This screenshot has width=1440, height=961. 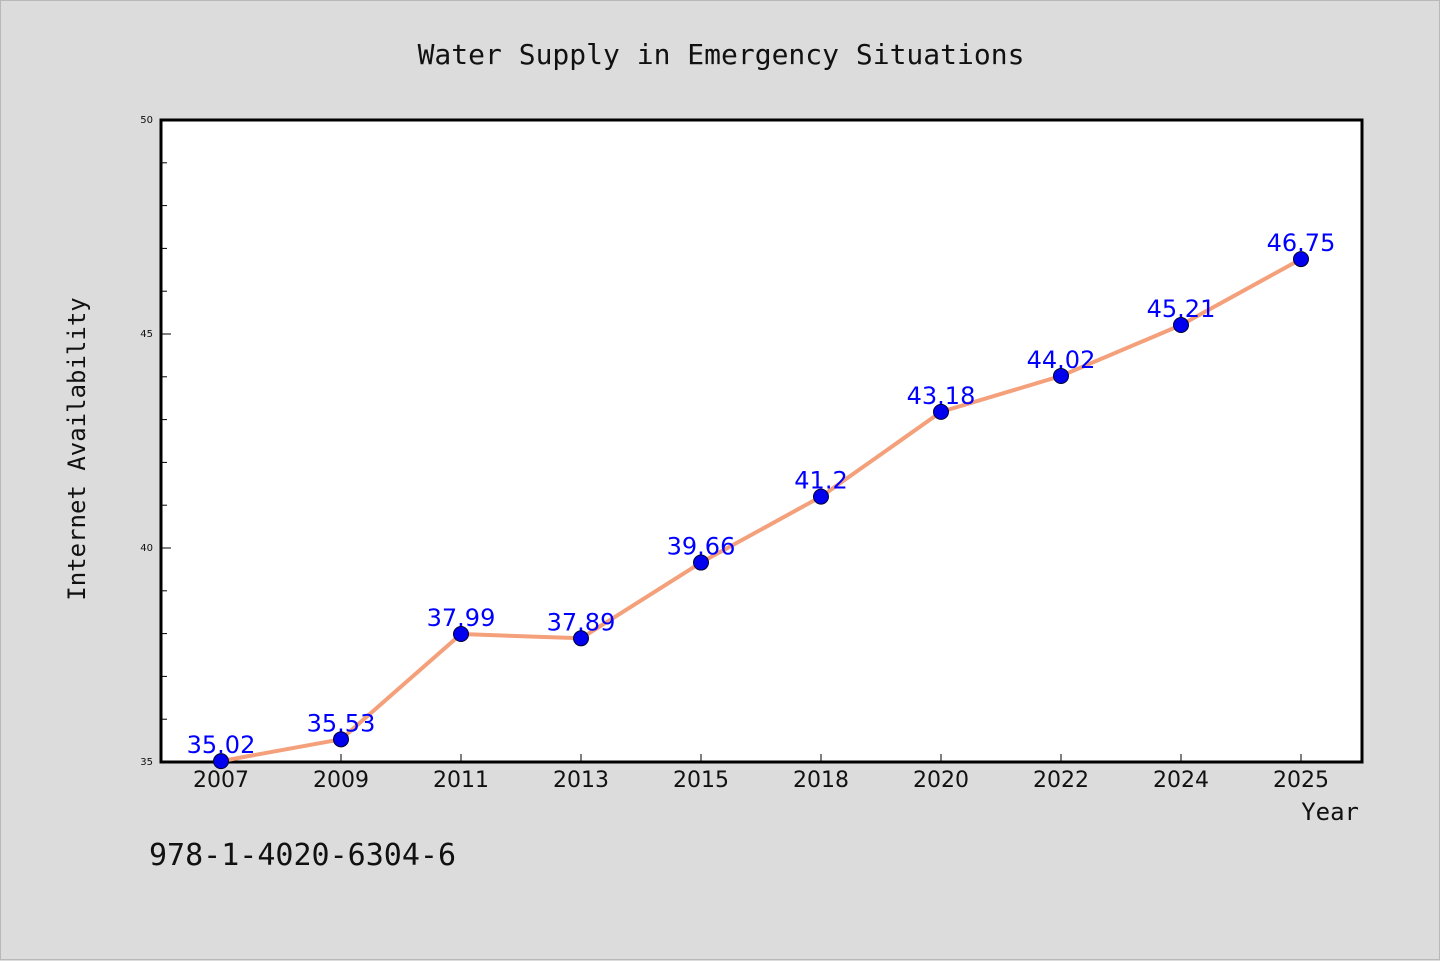 What do you see at coordinates (820, 481) in the screenshot?
I see `data-label: 41.2` at bounding box center [820, 481].